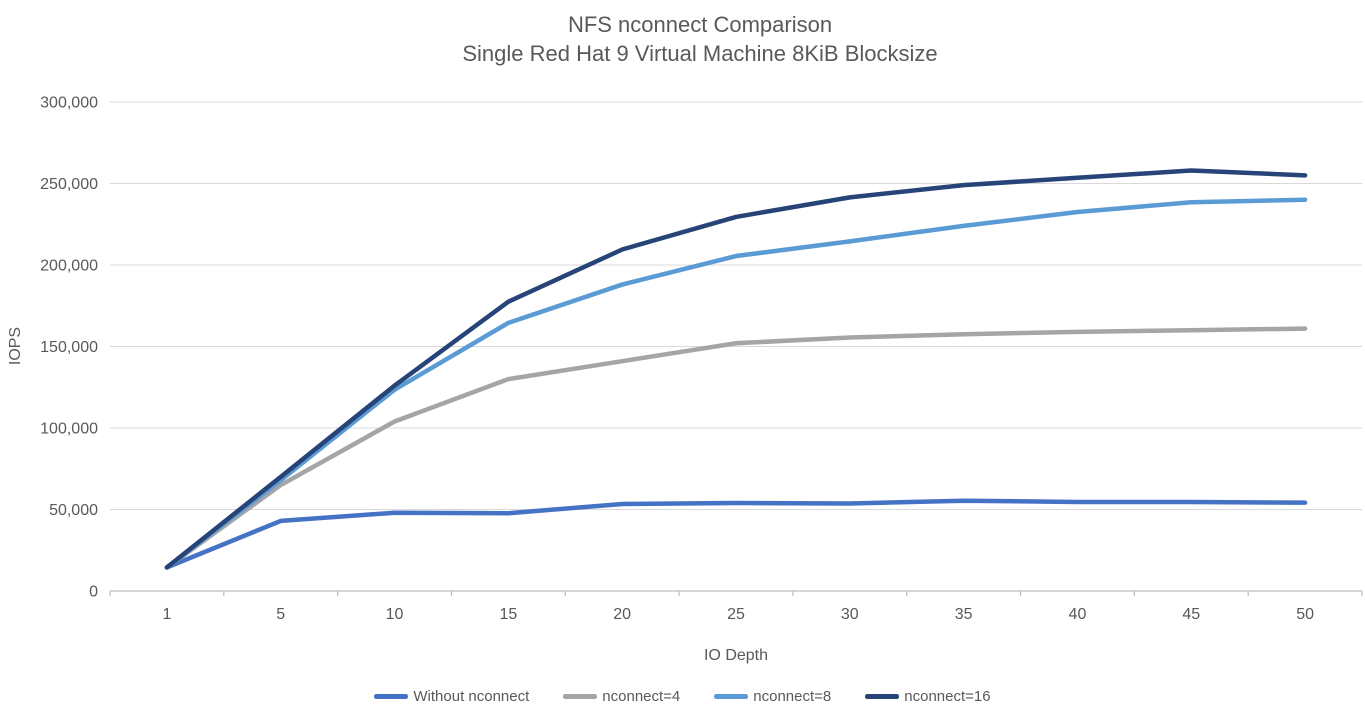 The width and height of the screenshot is (1365, 718). I want to click on y-tick-label: 0, so click(93, 592).